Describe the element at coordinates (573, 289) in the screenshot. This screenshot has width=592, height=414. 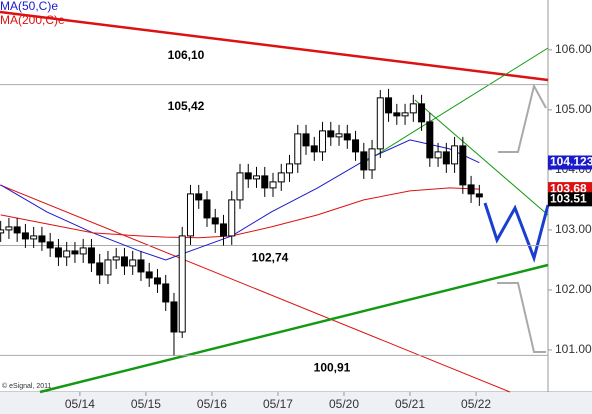
I see `y-tick-label: 102.00` at that location.